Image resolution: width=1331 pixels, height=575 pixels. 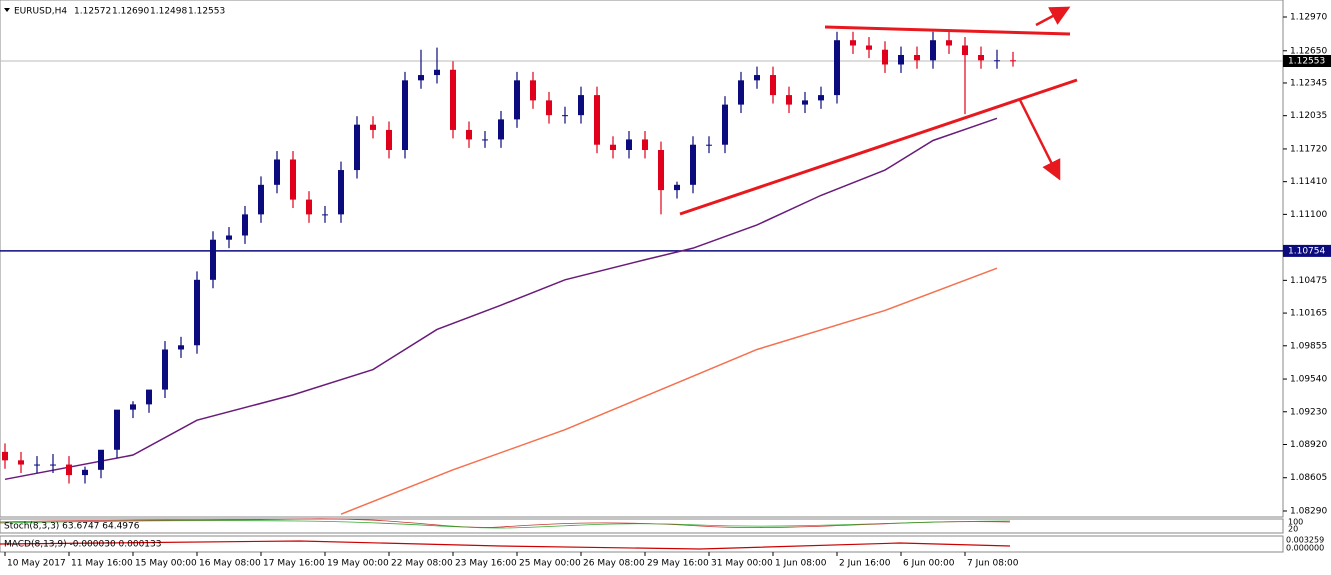 I want to click on quote: 1.12553, so click(x=206, y=12).